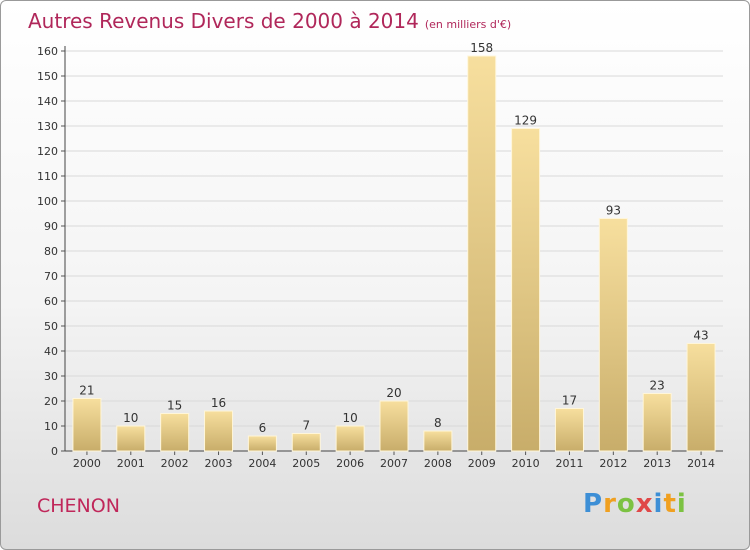 The height and width of the screenshot is (550, 750). I want to click on y-tick-label: 110, so click(47, 176).